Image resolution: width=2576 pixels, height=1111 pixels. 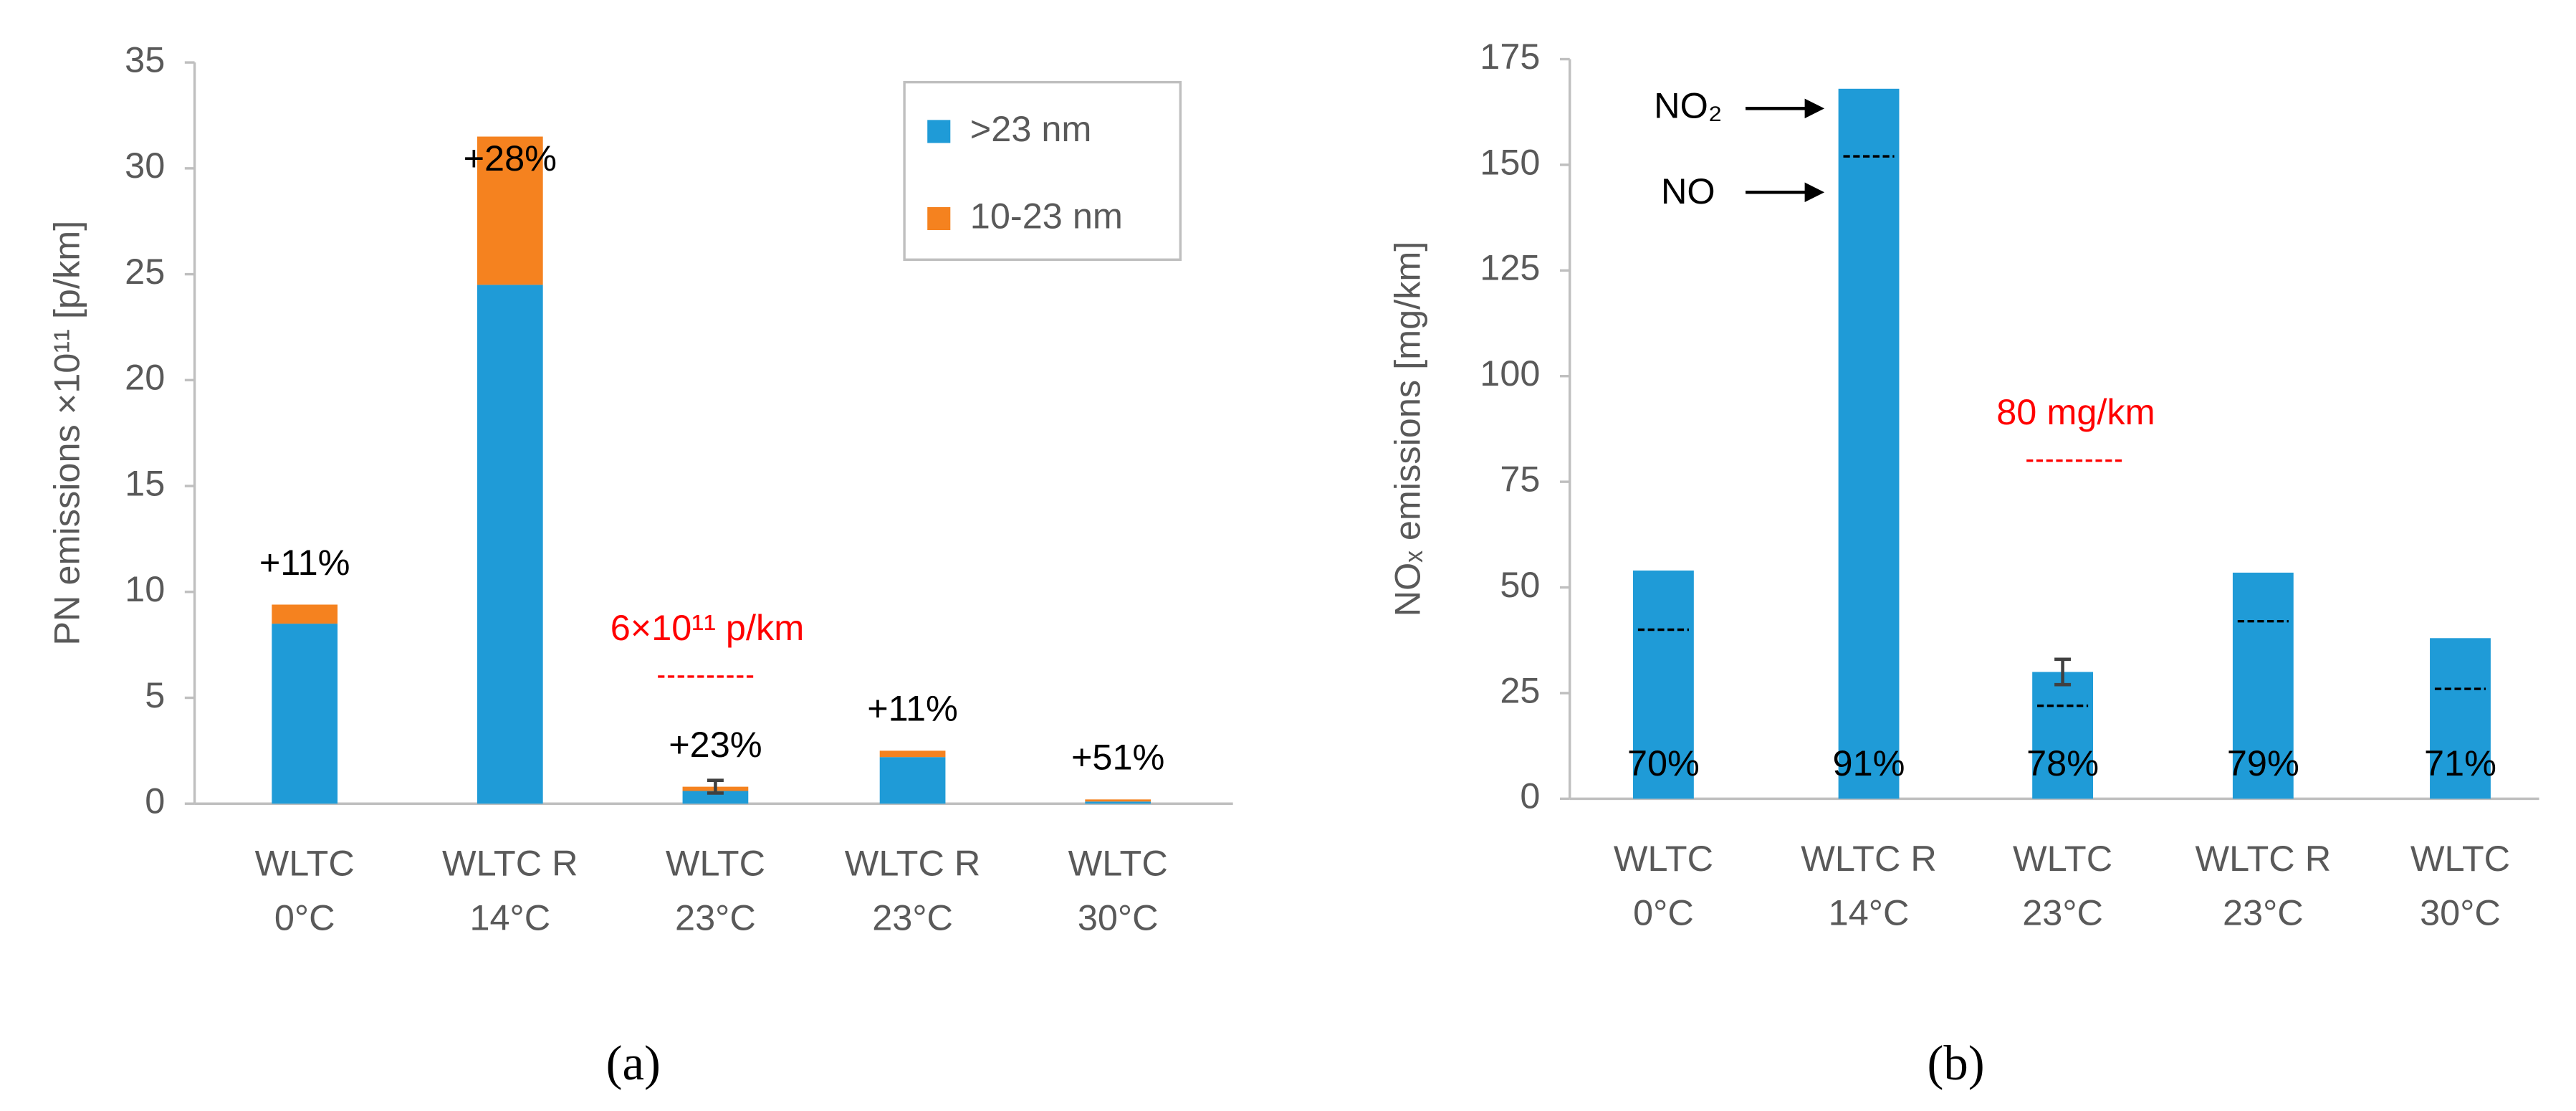 What do you see at coordinates (715, 744) in the screenshot?
I see `bar-annotation: +23%` at bounding box center [715, 744].